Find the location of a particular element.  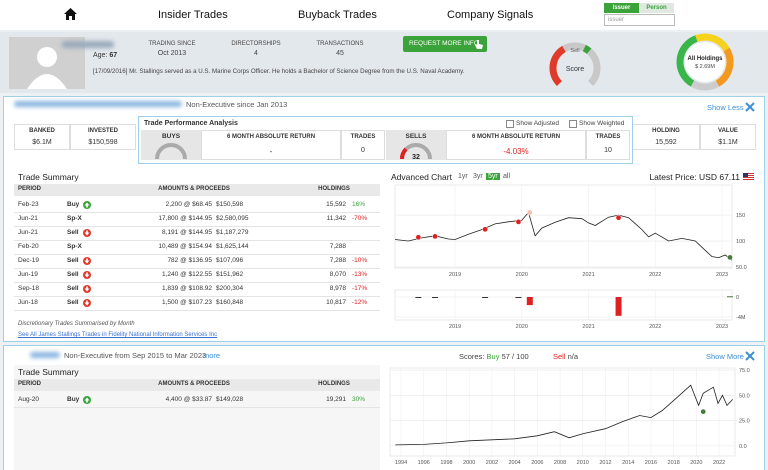

summary-value: $6.1M is located at coordinates (42, 142).